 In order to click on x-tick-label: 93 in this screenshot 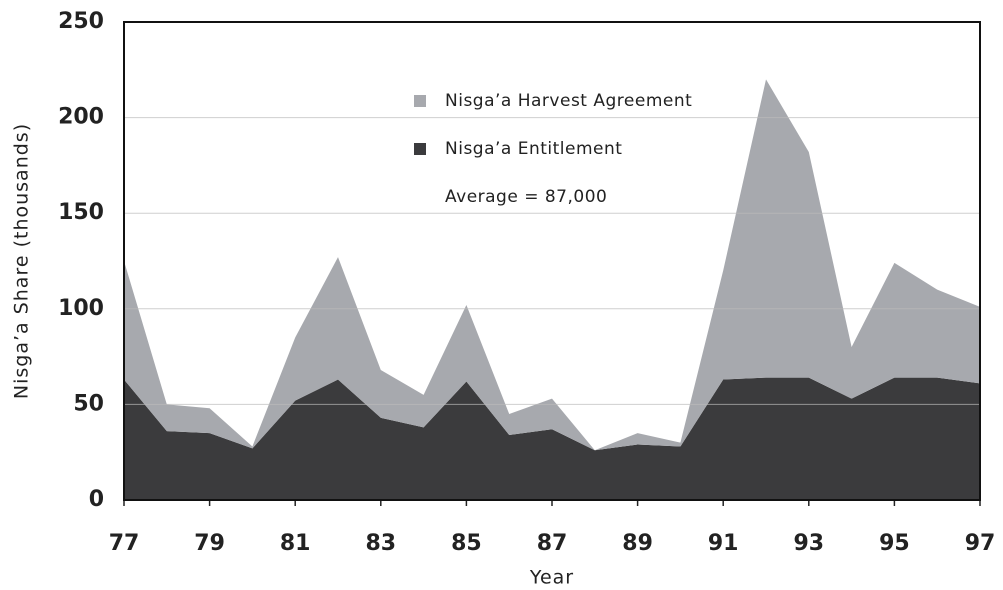, I will do `click(808, 543)`.